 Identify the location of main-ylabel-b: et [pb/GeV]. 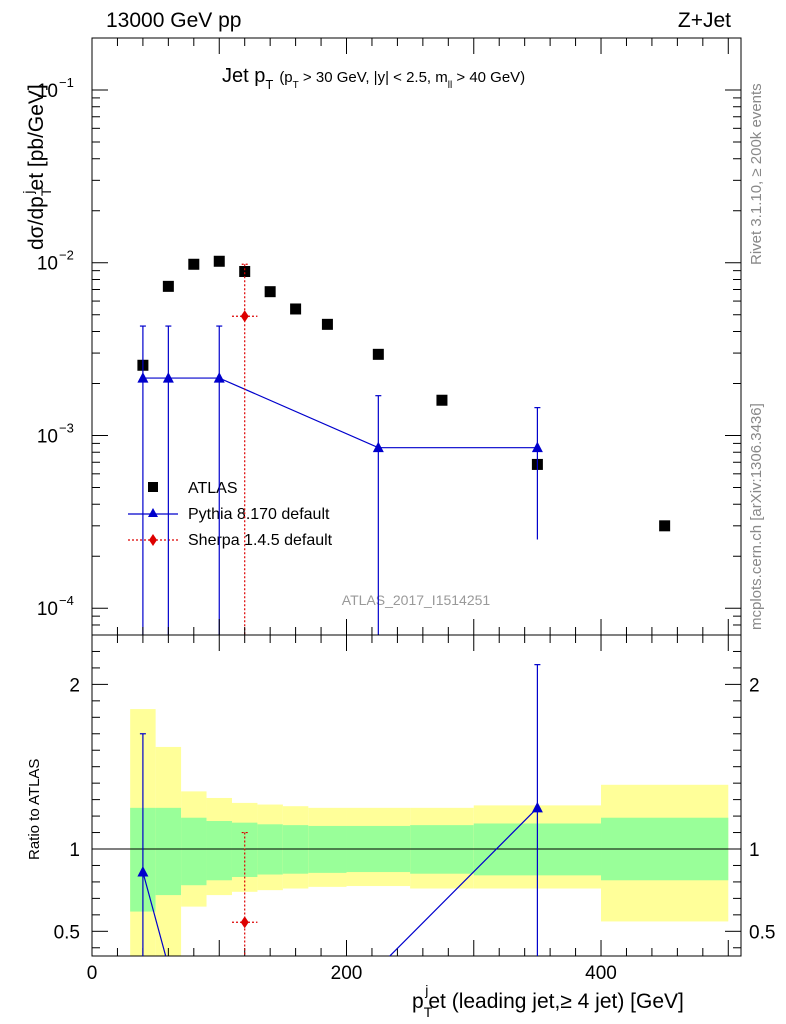
(36, 137).